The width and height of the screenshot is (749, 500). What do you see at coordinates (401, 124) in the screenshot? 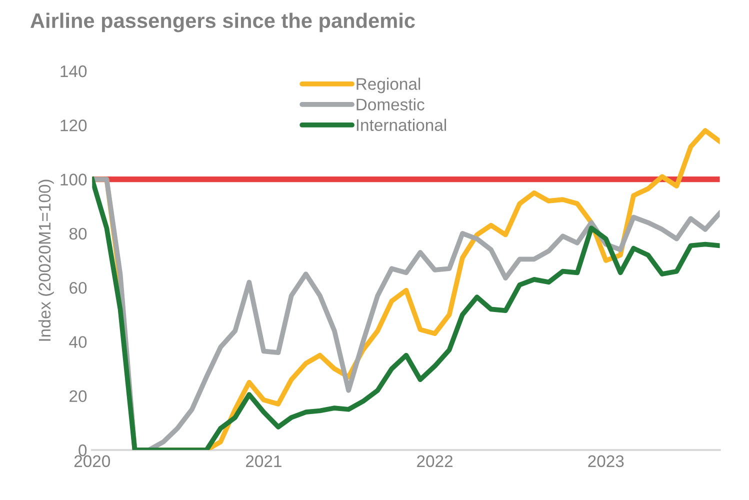
I see `legend-label: International` at bounding box center [401, 124].